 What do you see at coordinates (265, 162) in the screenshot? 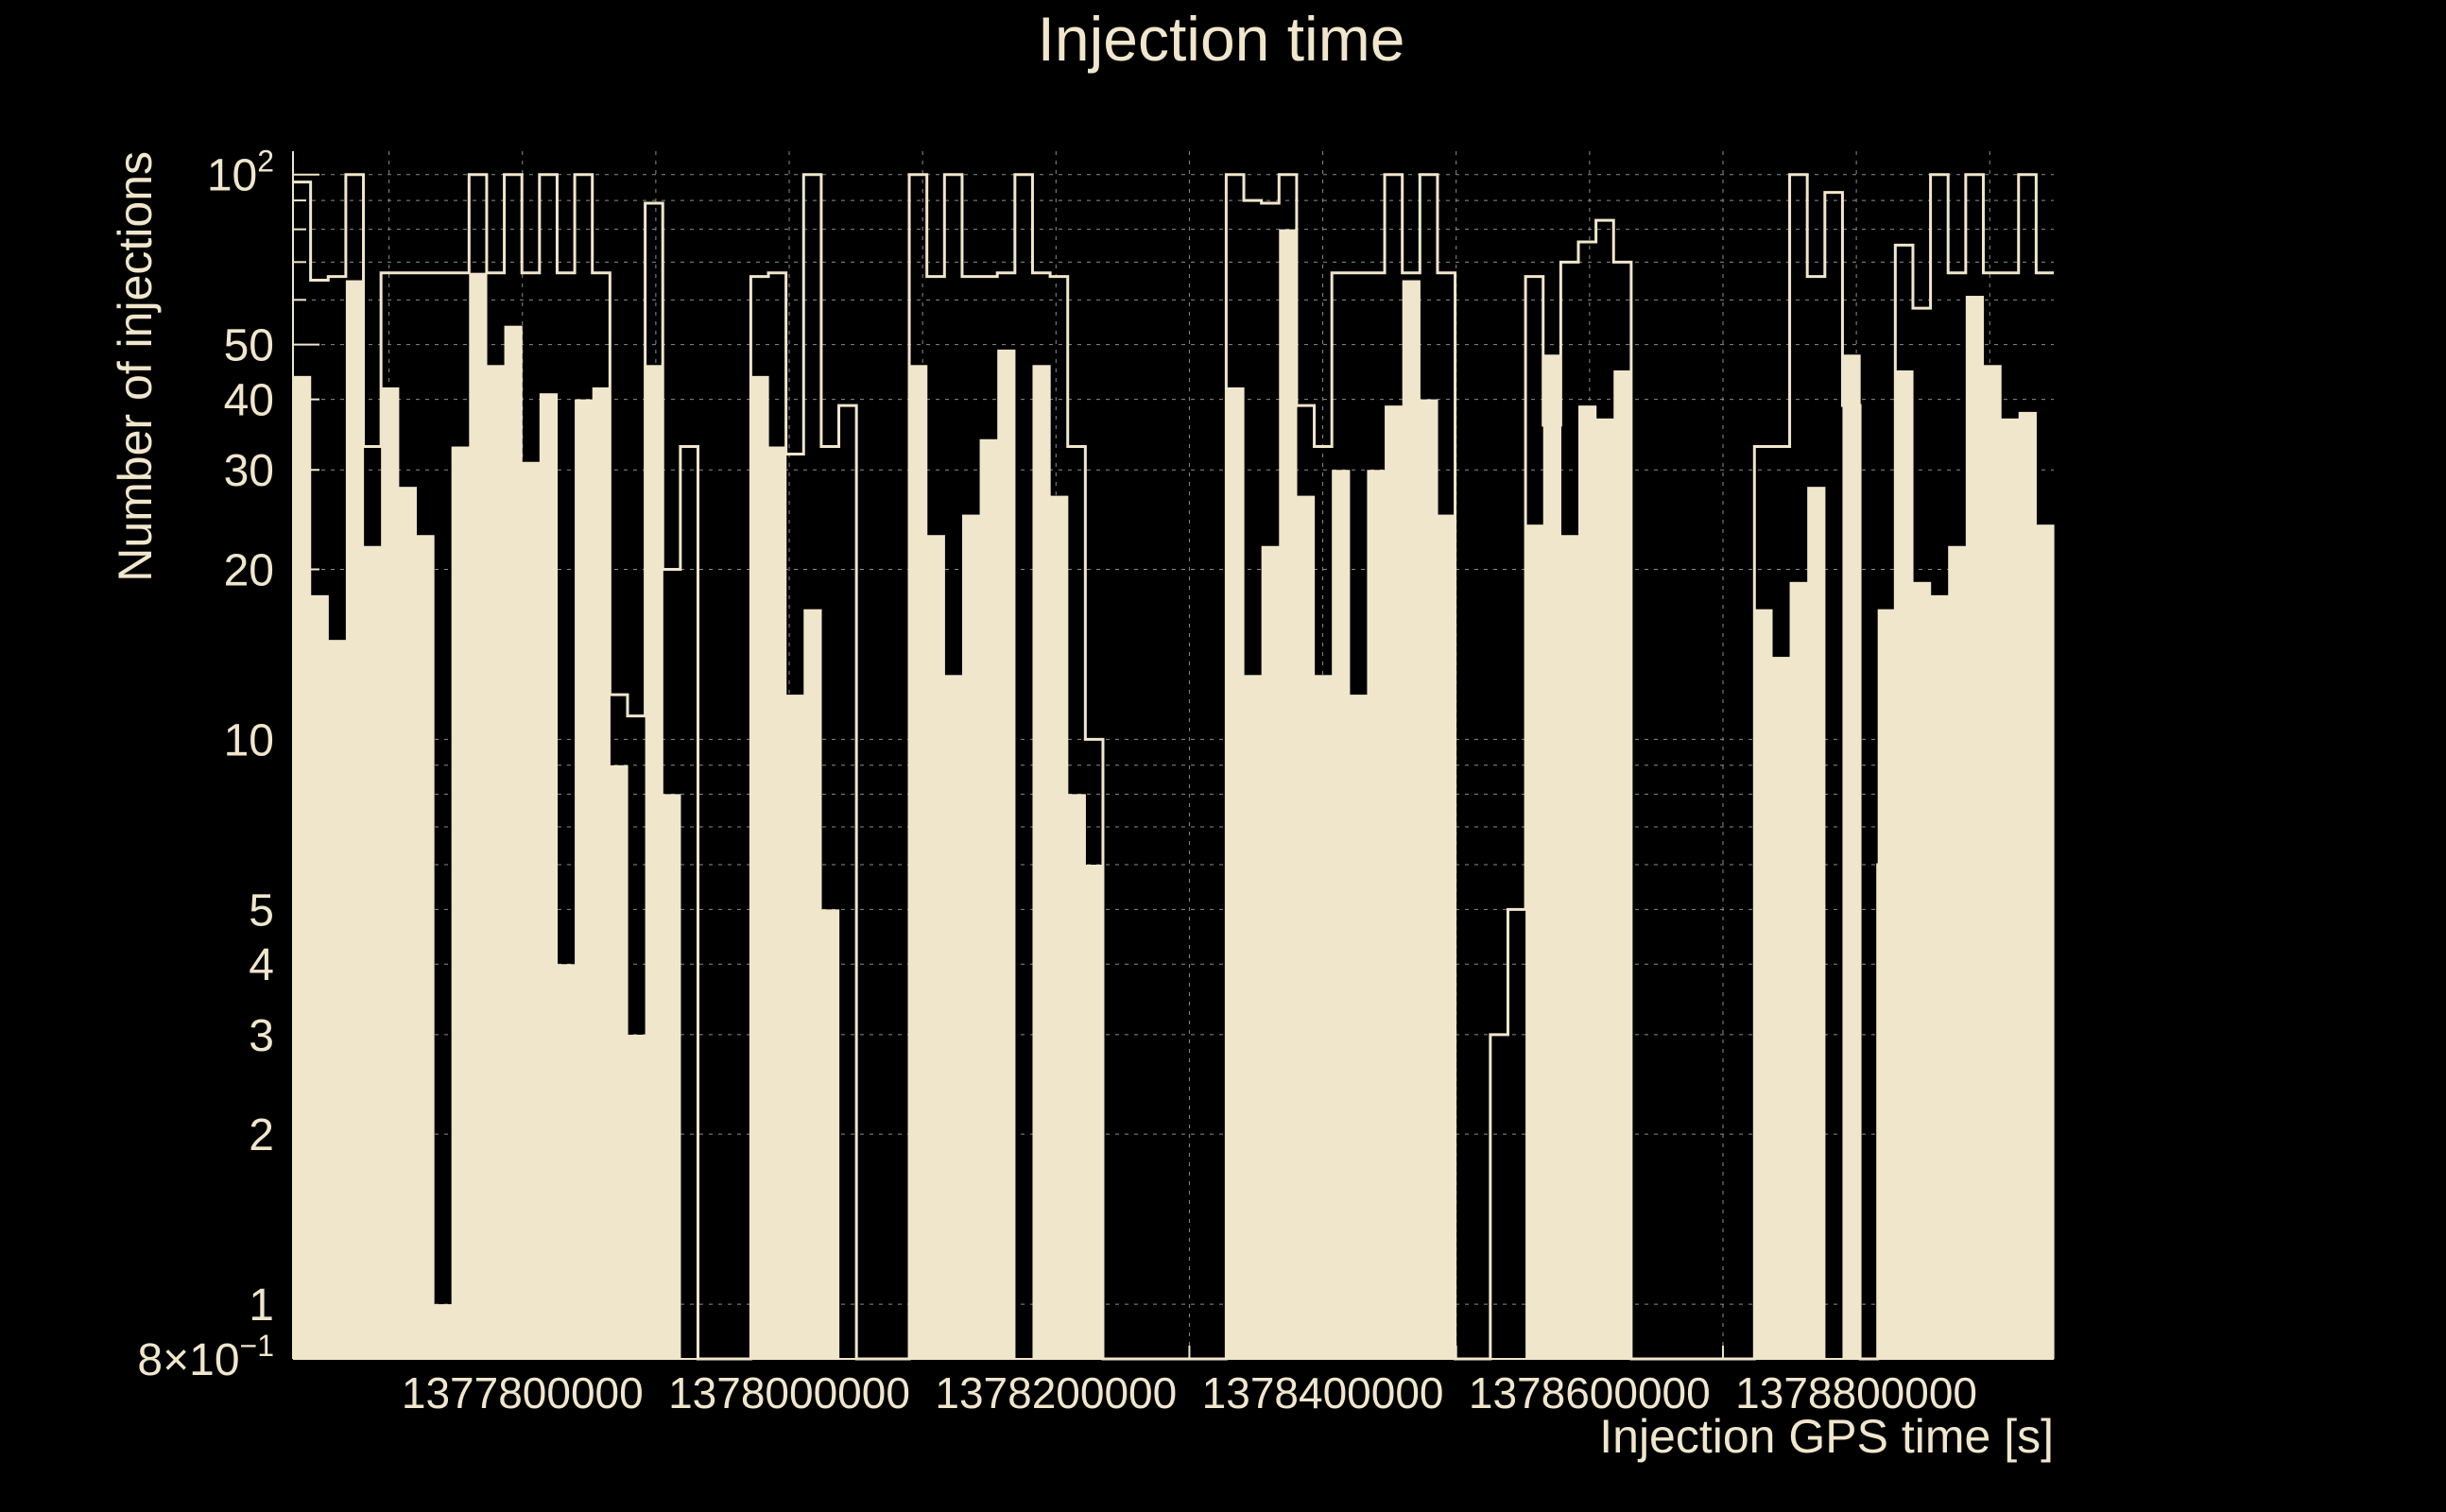
I see `y-tick-exponent: 2` at bounding box center [265, 162].